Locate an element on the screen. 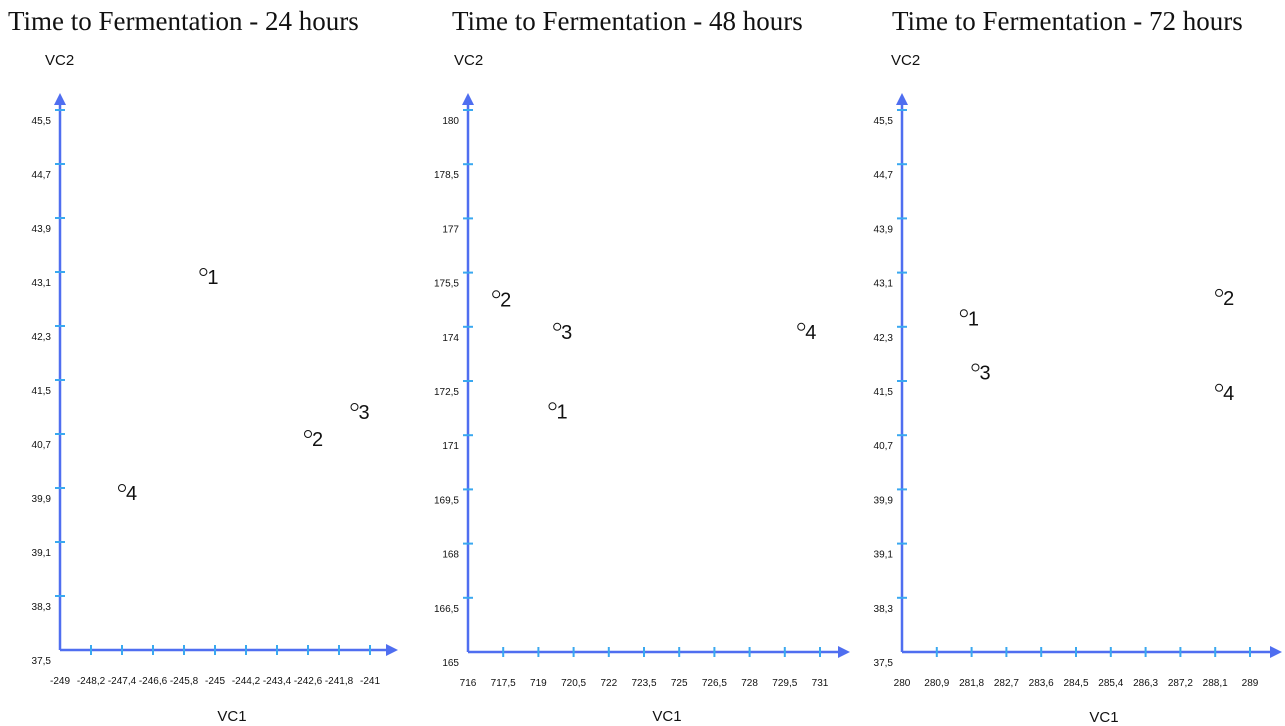  x-tick-label: 719 is located at coordinates (538, 683).